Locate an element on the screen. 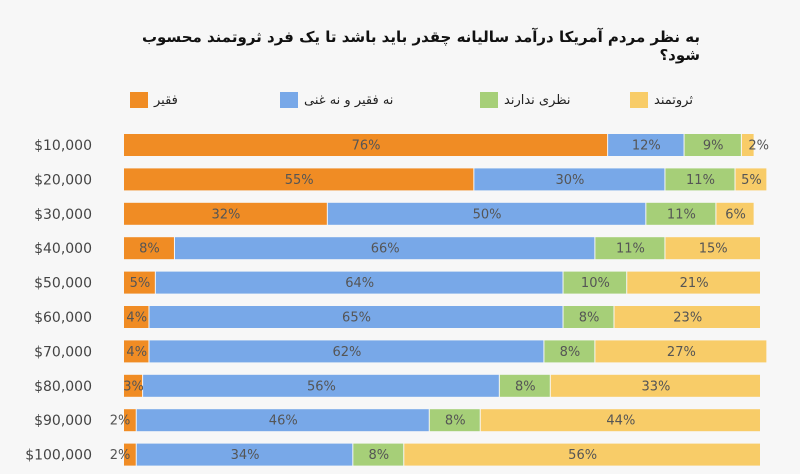 The height and width of the screenshot is (474, 800). data-label: 62% is located at coordinates (346, 352).